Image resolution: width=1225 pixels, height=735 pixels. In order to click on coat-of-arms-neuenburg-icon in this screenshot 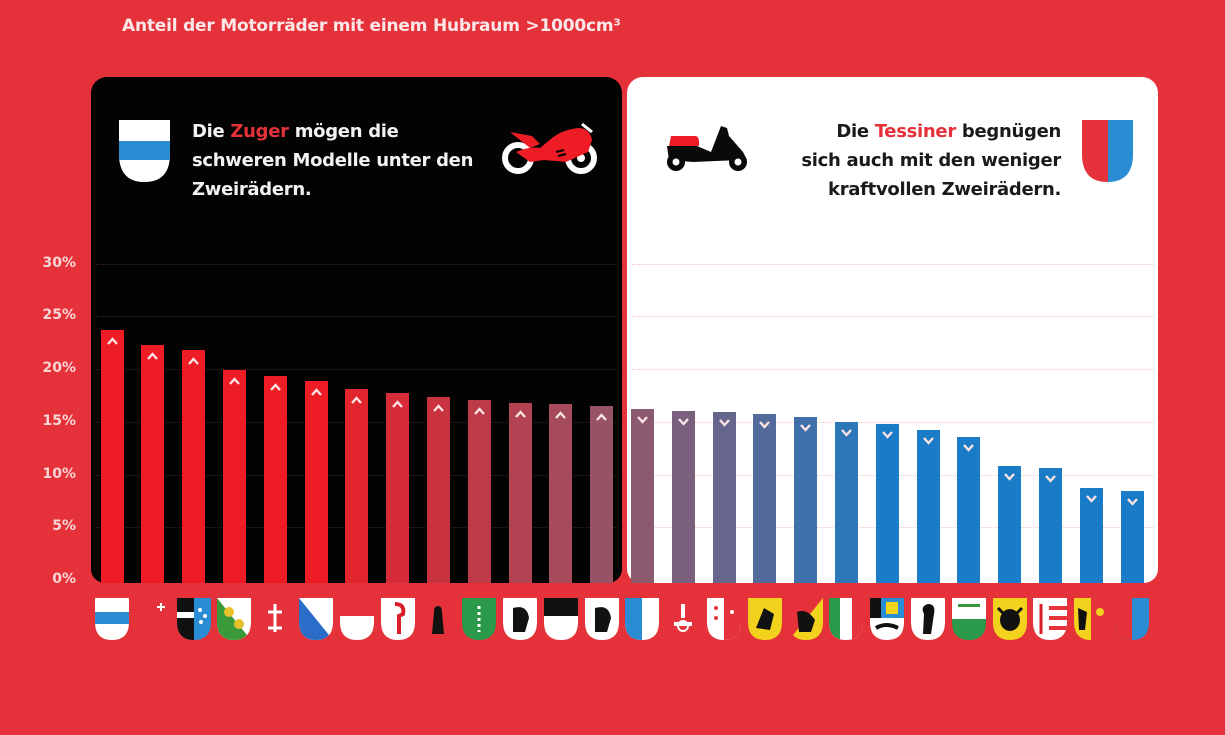, I will do `click(846, 619)`.